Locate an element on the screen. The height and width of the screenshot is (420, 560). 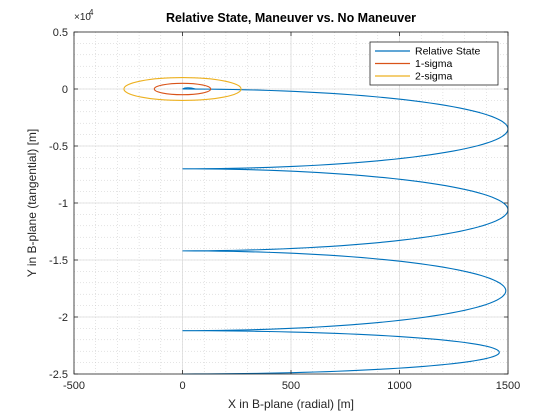
legend-entry-relative-state: Relative State is located at coordinates (448, 52).